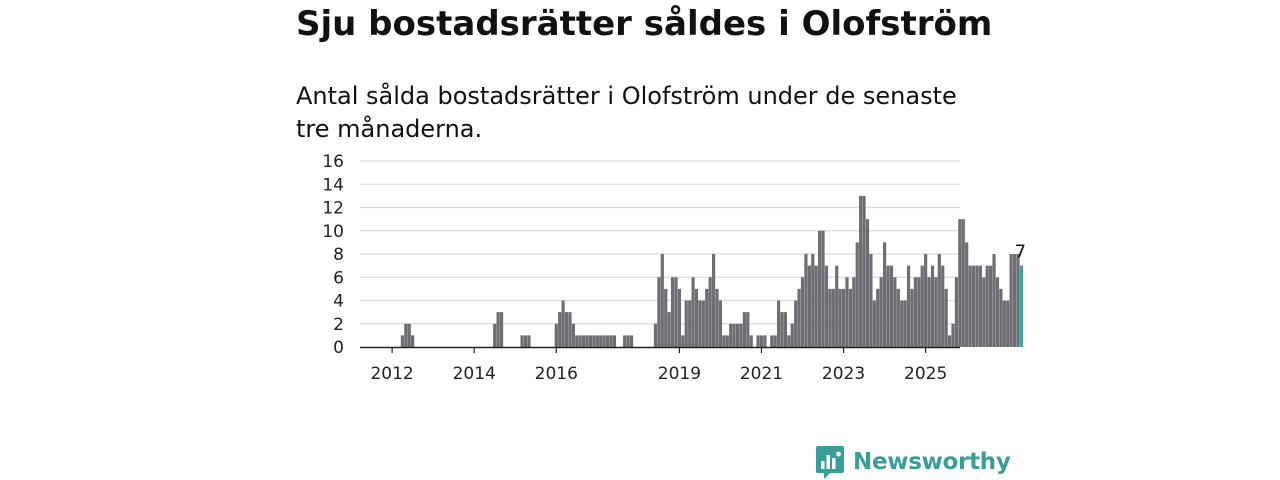 Image resolution: width=1280 pixels, height=480 pixels. What do you see at coordinates (843, 374) in the screenshot?
I see `x-tick-label: 2023` at bounding box center [843, 374].